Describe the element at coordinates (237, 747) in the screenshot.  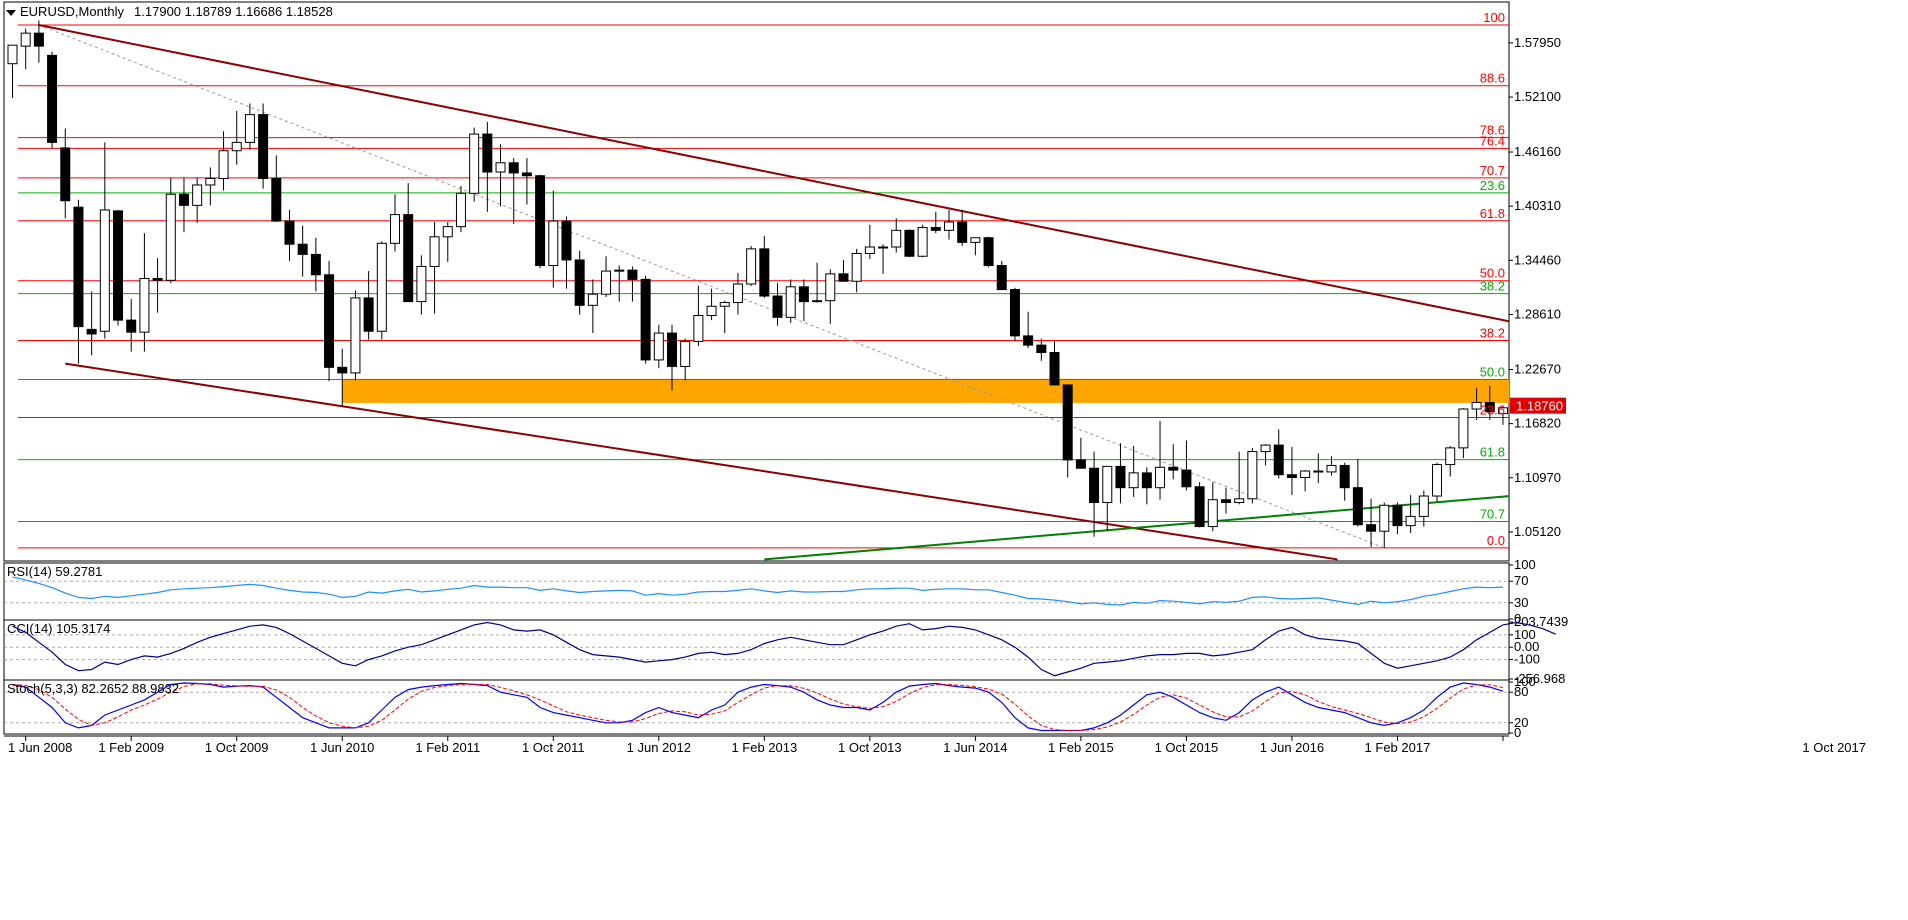
I see `time-tick-label: 1 Oct 2009` at that location.